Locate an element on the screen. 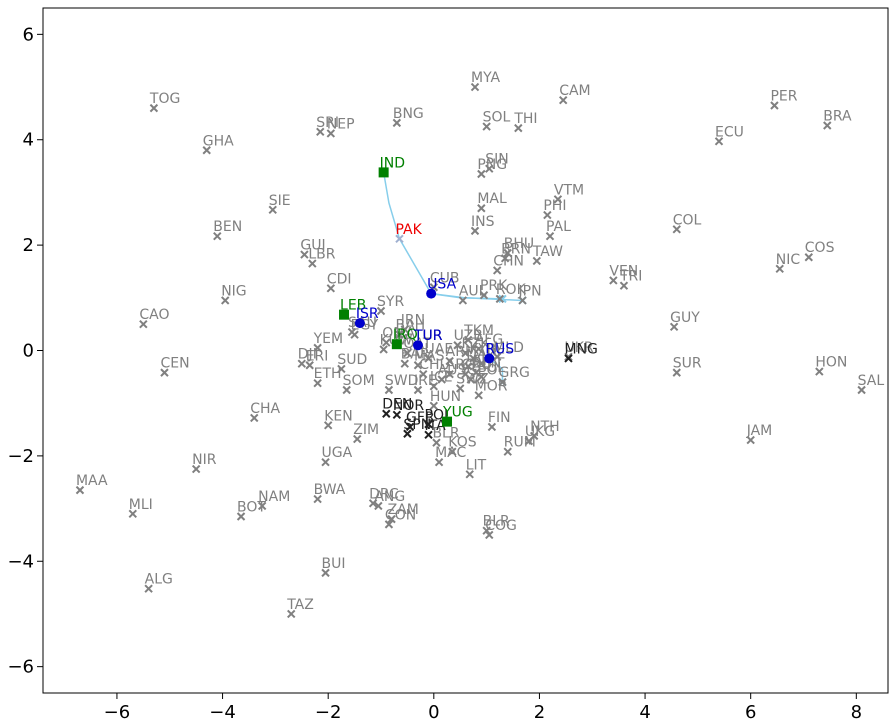 The height and width of the screenshot is (720, 889). point-label: GEO is located at coordinates (482, 370).